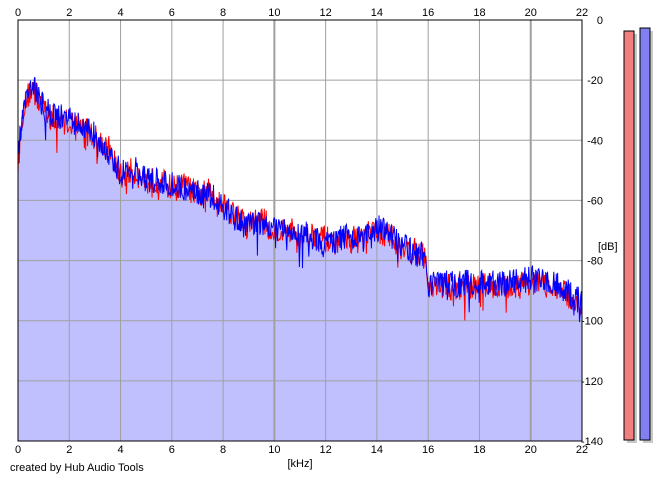  What do you see at coordinates (223, 450) in the screenshot?
I see `x-tick-label-bottom: 8` at bounding box center [223, 450].